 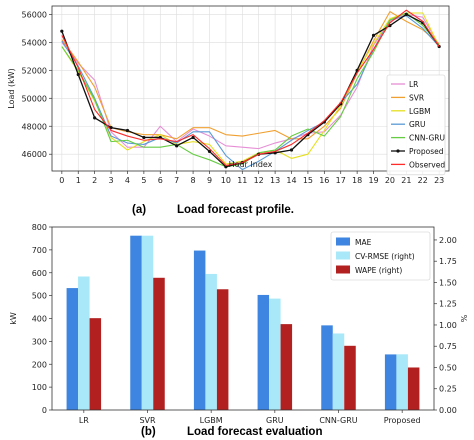 What do you see at coordinates (363, 242) in the screenshot?
I see `legend-label-mae: MAE` at bounding box center [363, 242].